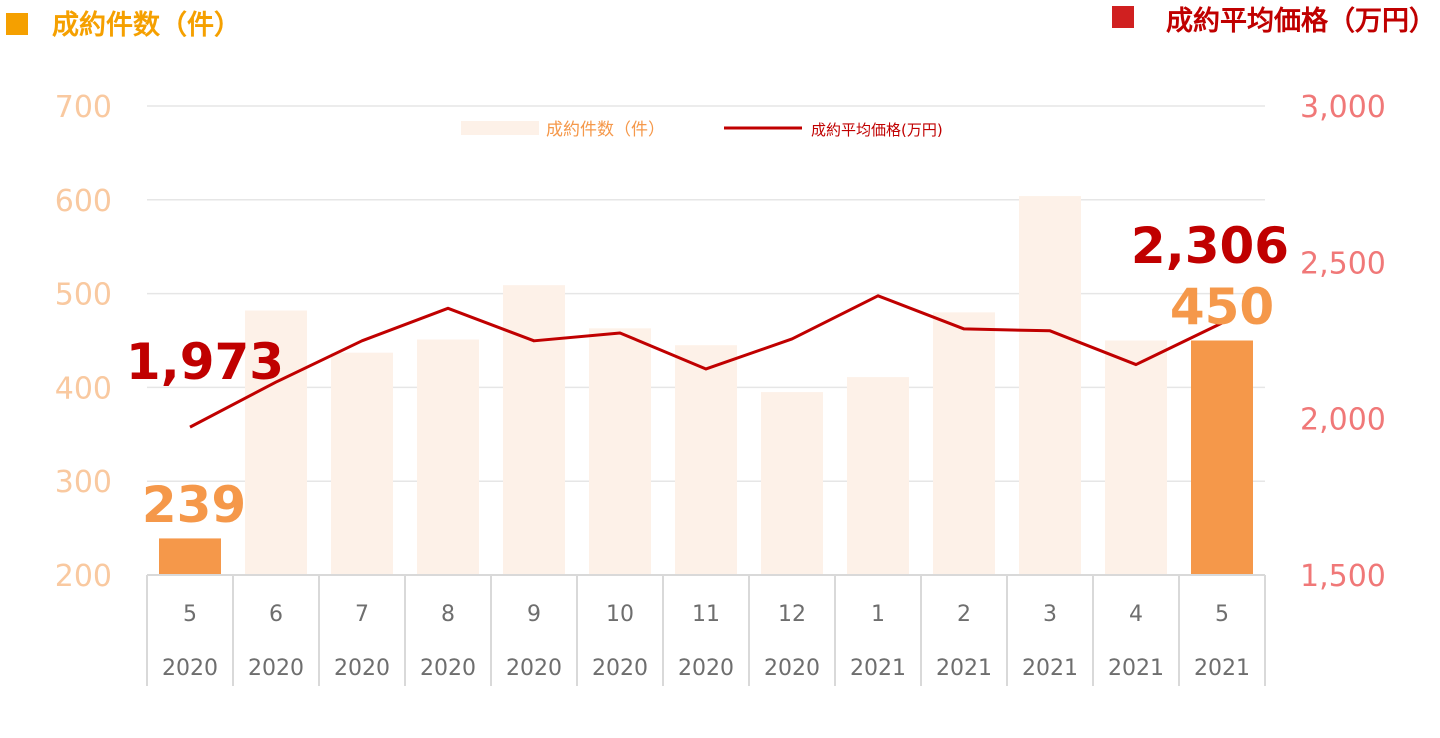 This screenshot has height=738, width=1440. What do you see at coordinates (877, 130) in the screenshot?
I see `legend-line-label: 成約平均価格(万円)` at bounding box center [877, 130].